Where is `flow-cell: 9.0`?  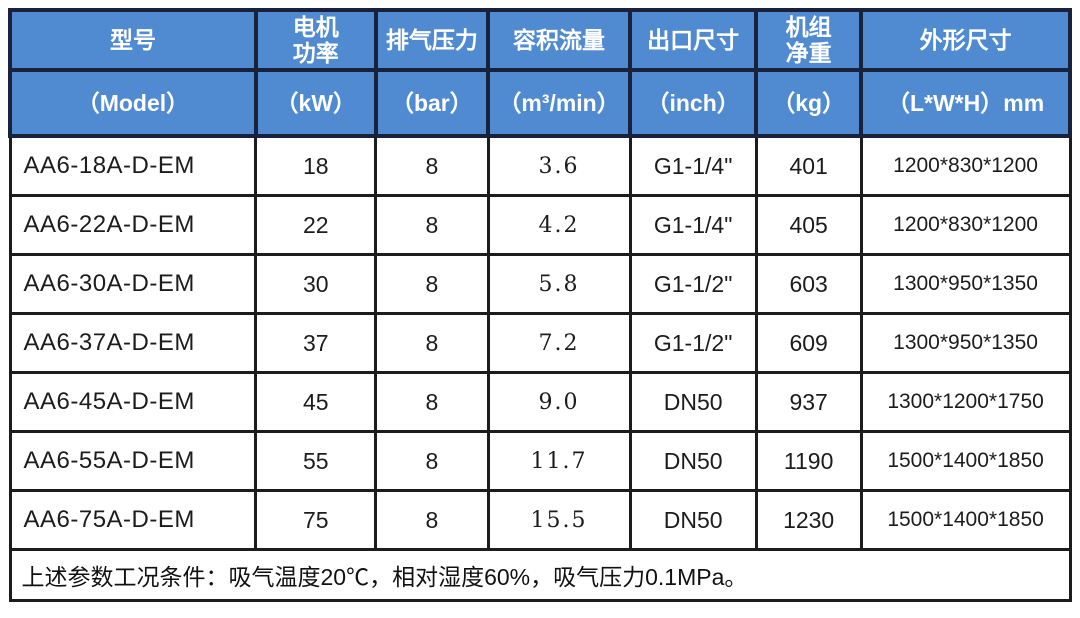
flow-cell: 9.0 is located at coordinates (559, 402).